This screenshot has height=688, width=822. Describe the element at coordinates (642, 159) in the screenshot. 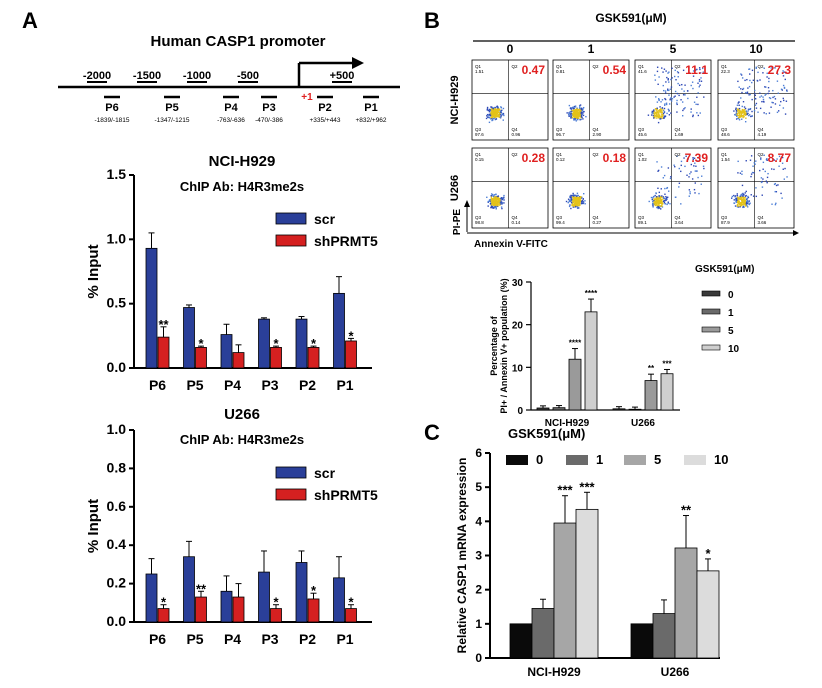

I see `q1-value: 1.02` at that location.